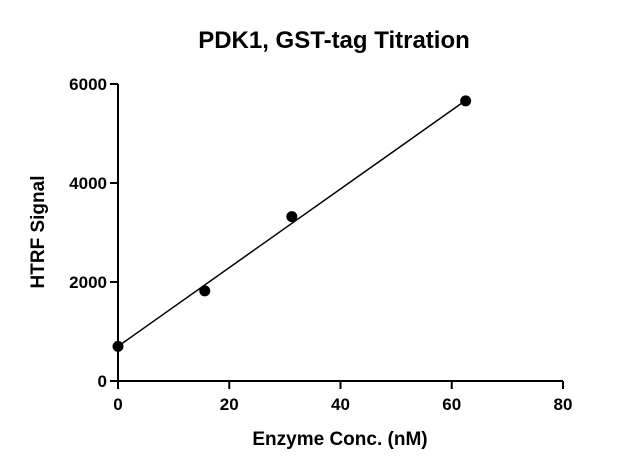 Image resolution: width=632 pixels, height=473 pixels. What do you see at coordinates (563, 404) in the screenshot?
I see `x-tick-label-80: 80` at bounding box center [563, 404].